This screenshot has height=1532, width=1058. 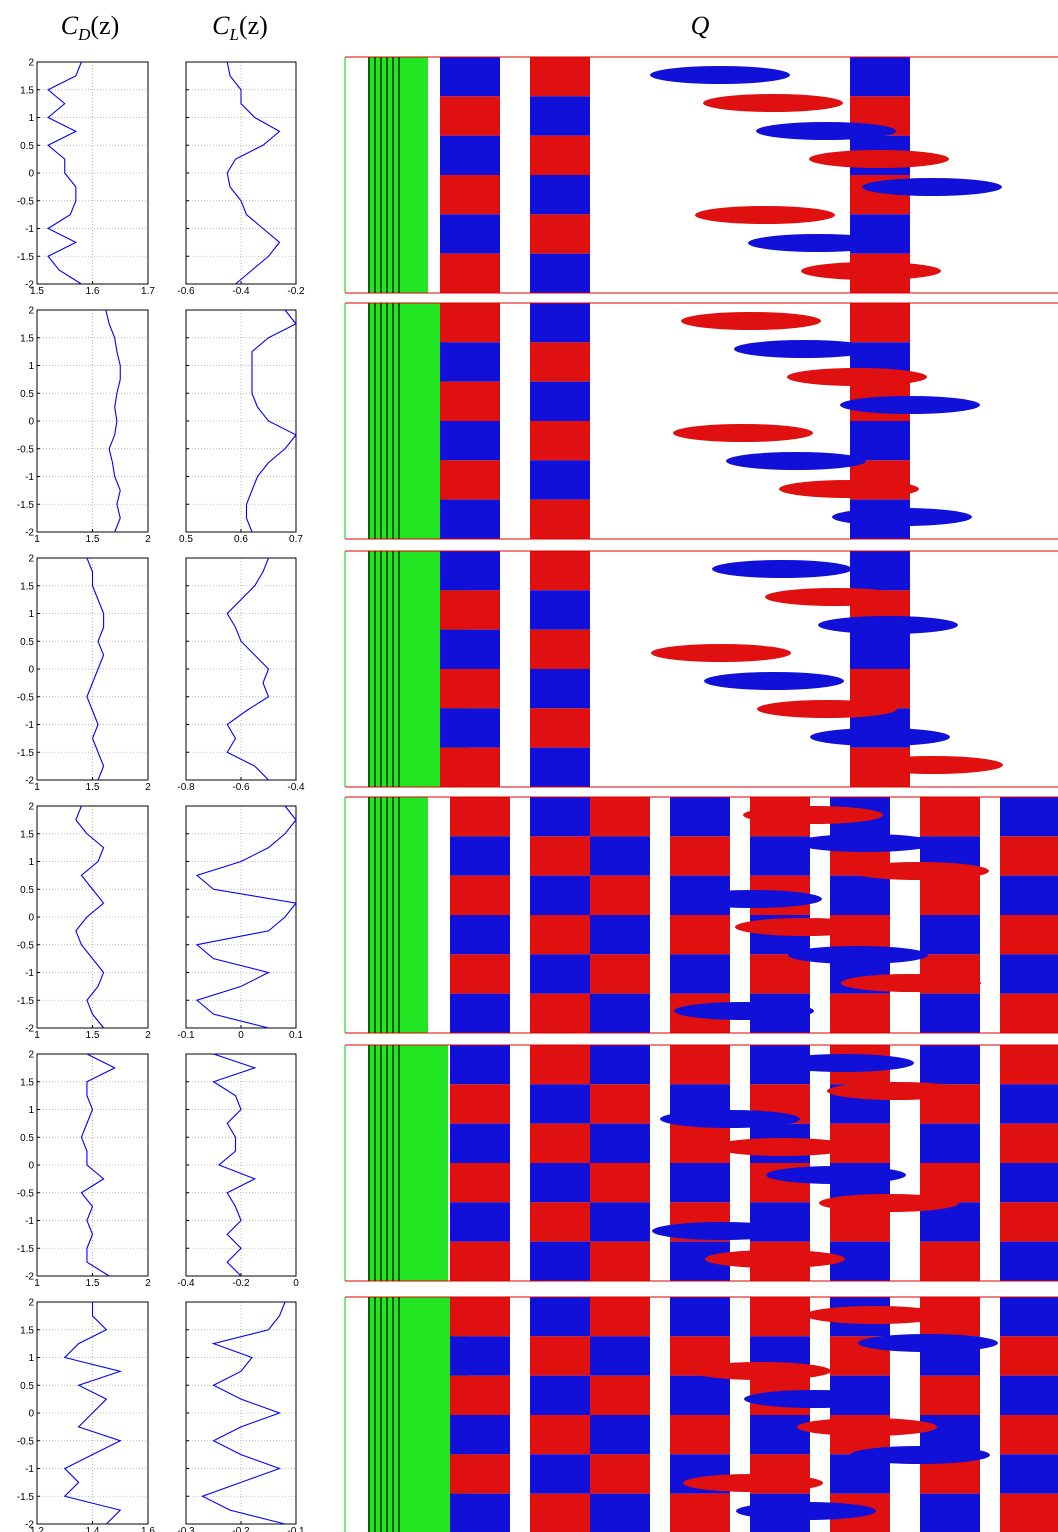 I want to click on x-tick-label: -0.6, so click(x=186, y=291).